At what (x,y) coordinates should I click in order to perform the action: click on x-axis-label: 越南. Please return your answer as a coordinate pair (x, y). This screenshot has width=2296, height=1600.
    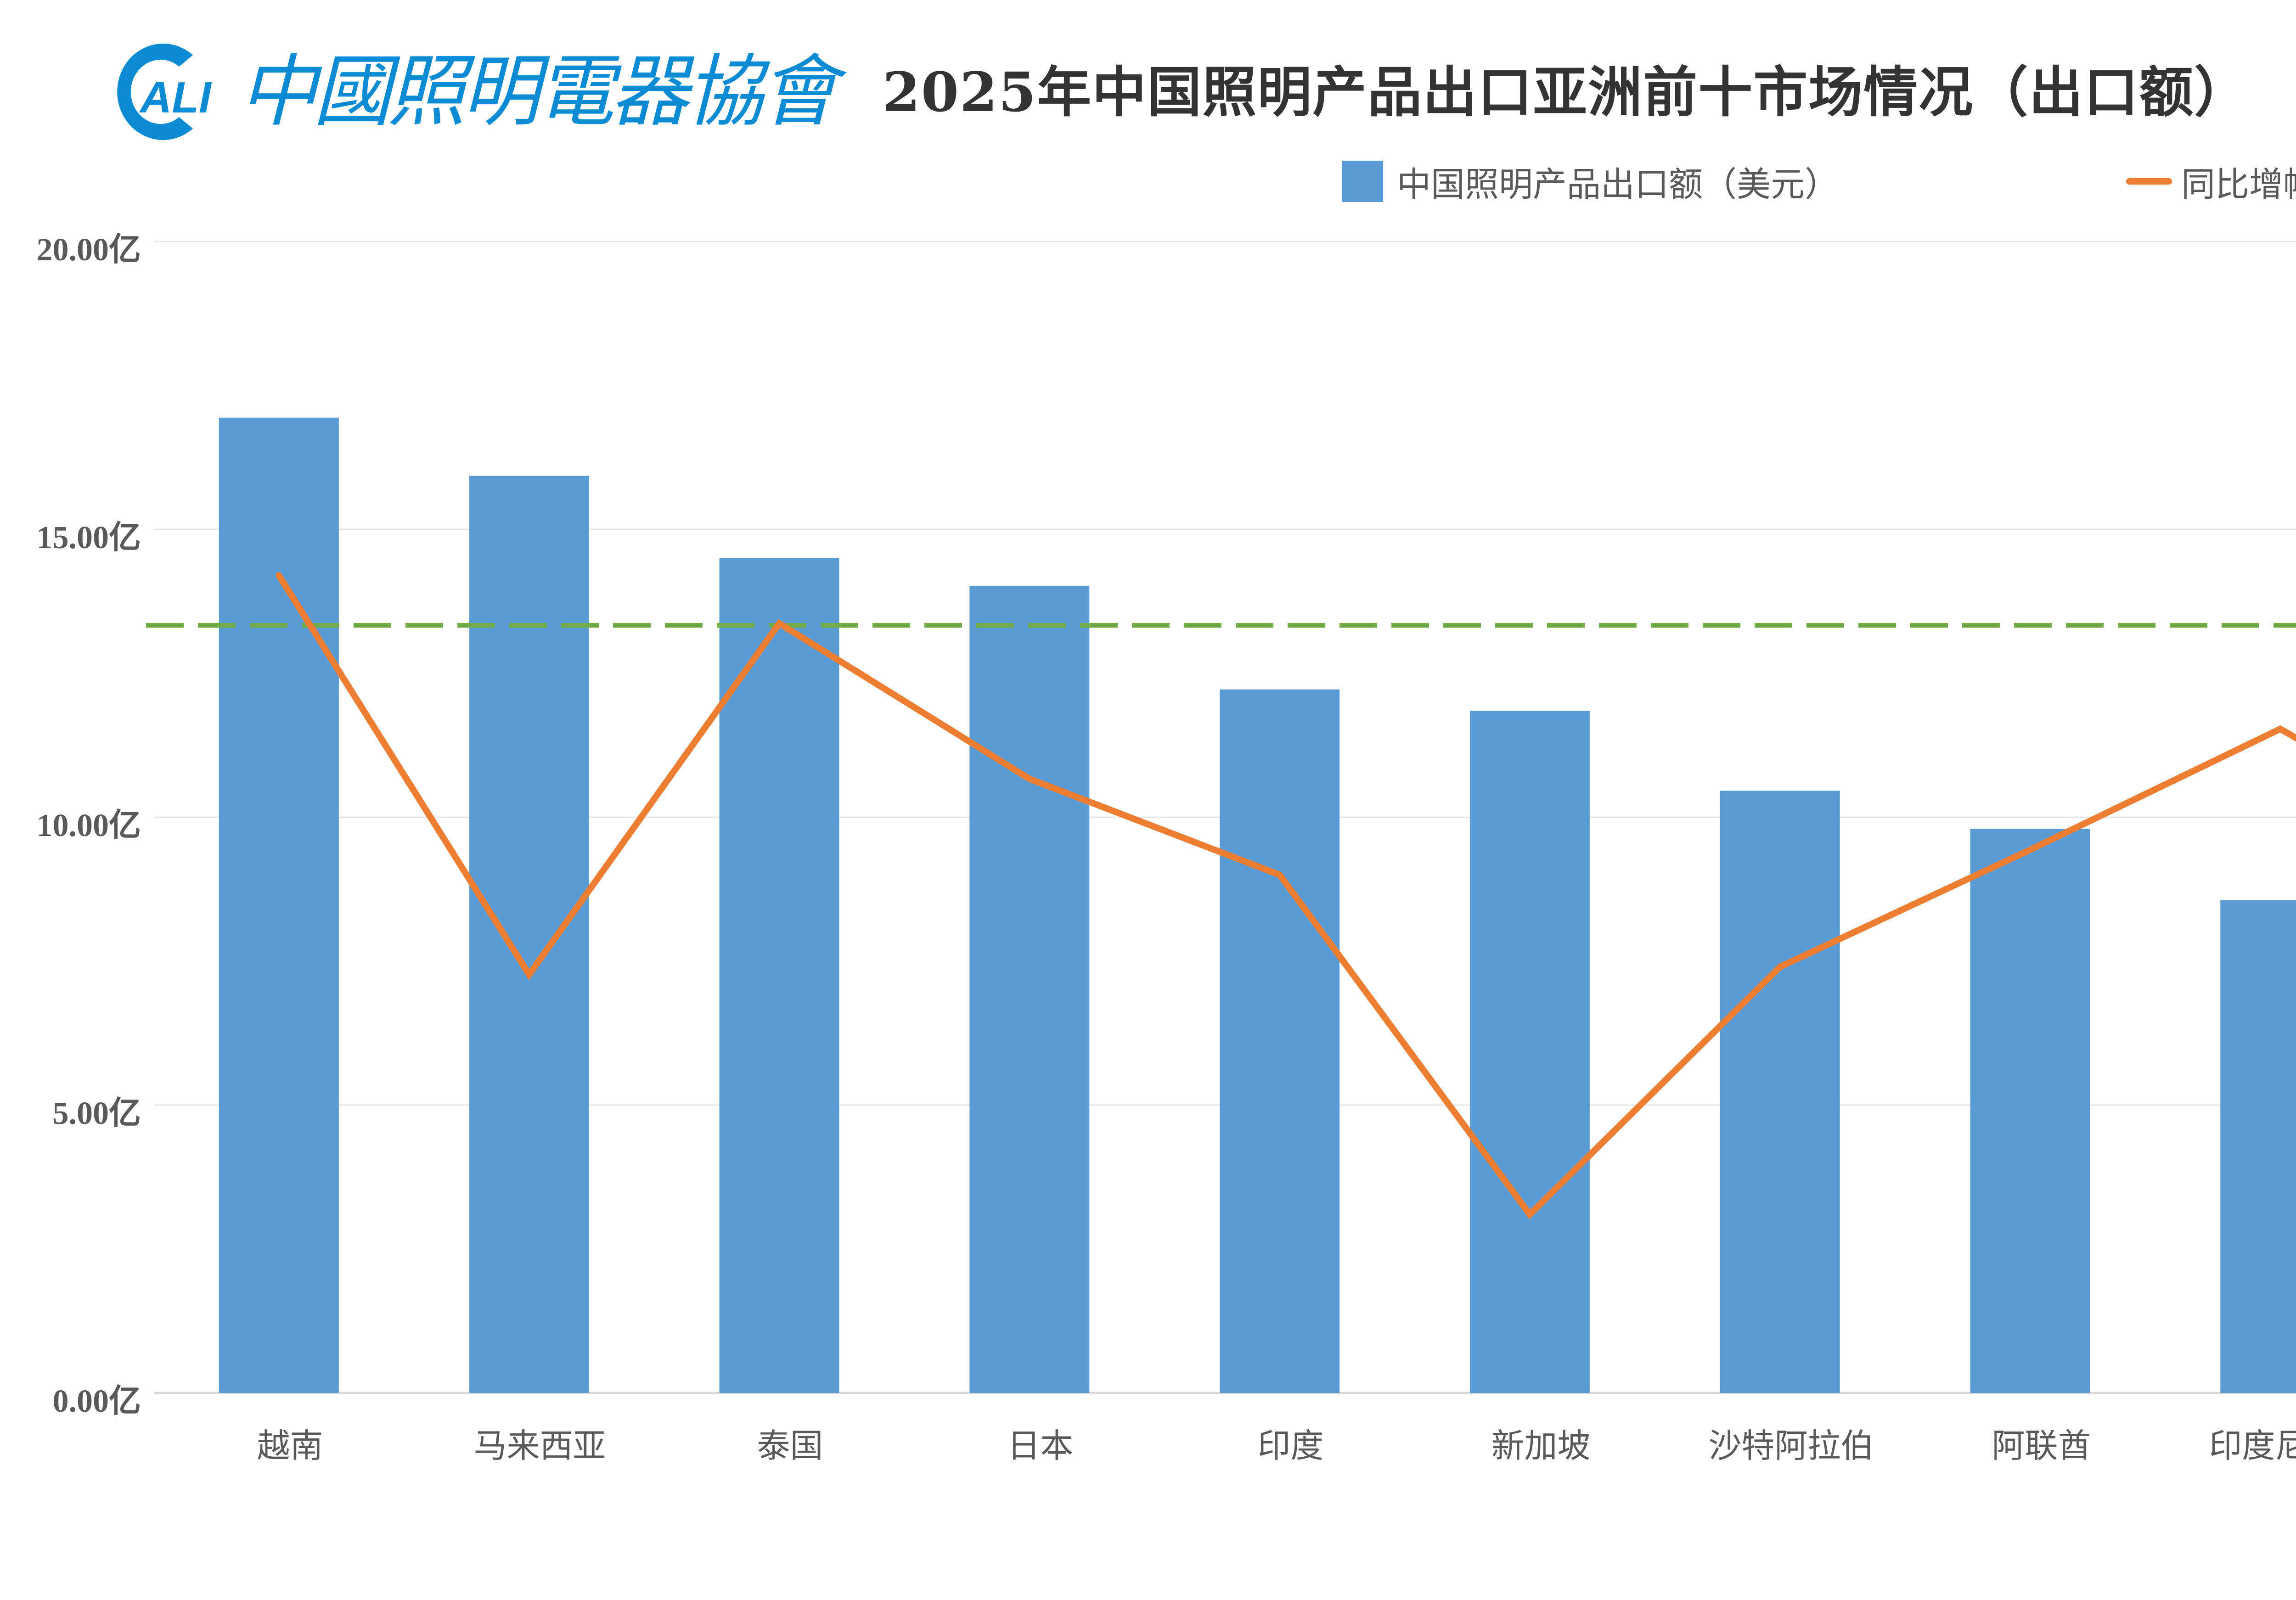
    Looking at the image, I should click on (290, 1445).